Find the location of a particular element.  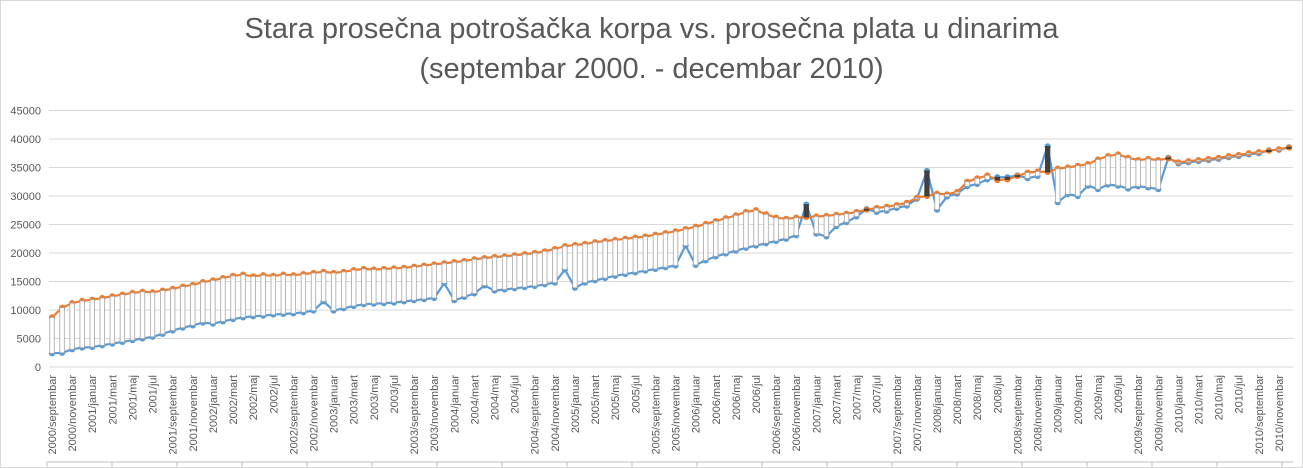

x-tick-label: 2004/januar is located at coordinates (455, 404).